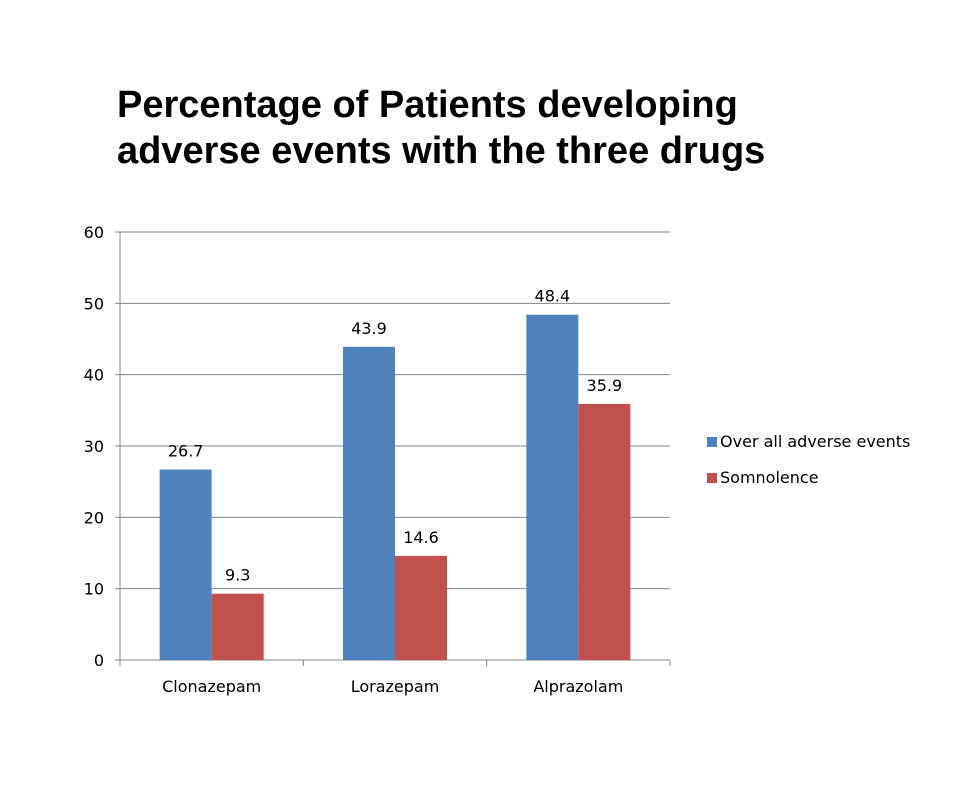 This screenshot has height=800, width=975. Describe the element at coordinates (94, 517) in the screenshot. I see `y-tick-label: 20` at that location.